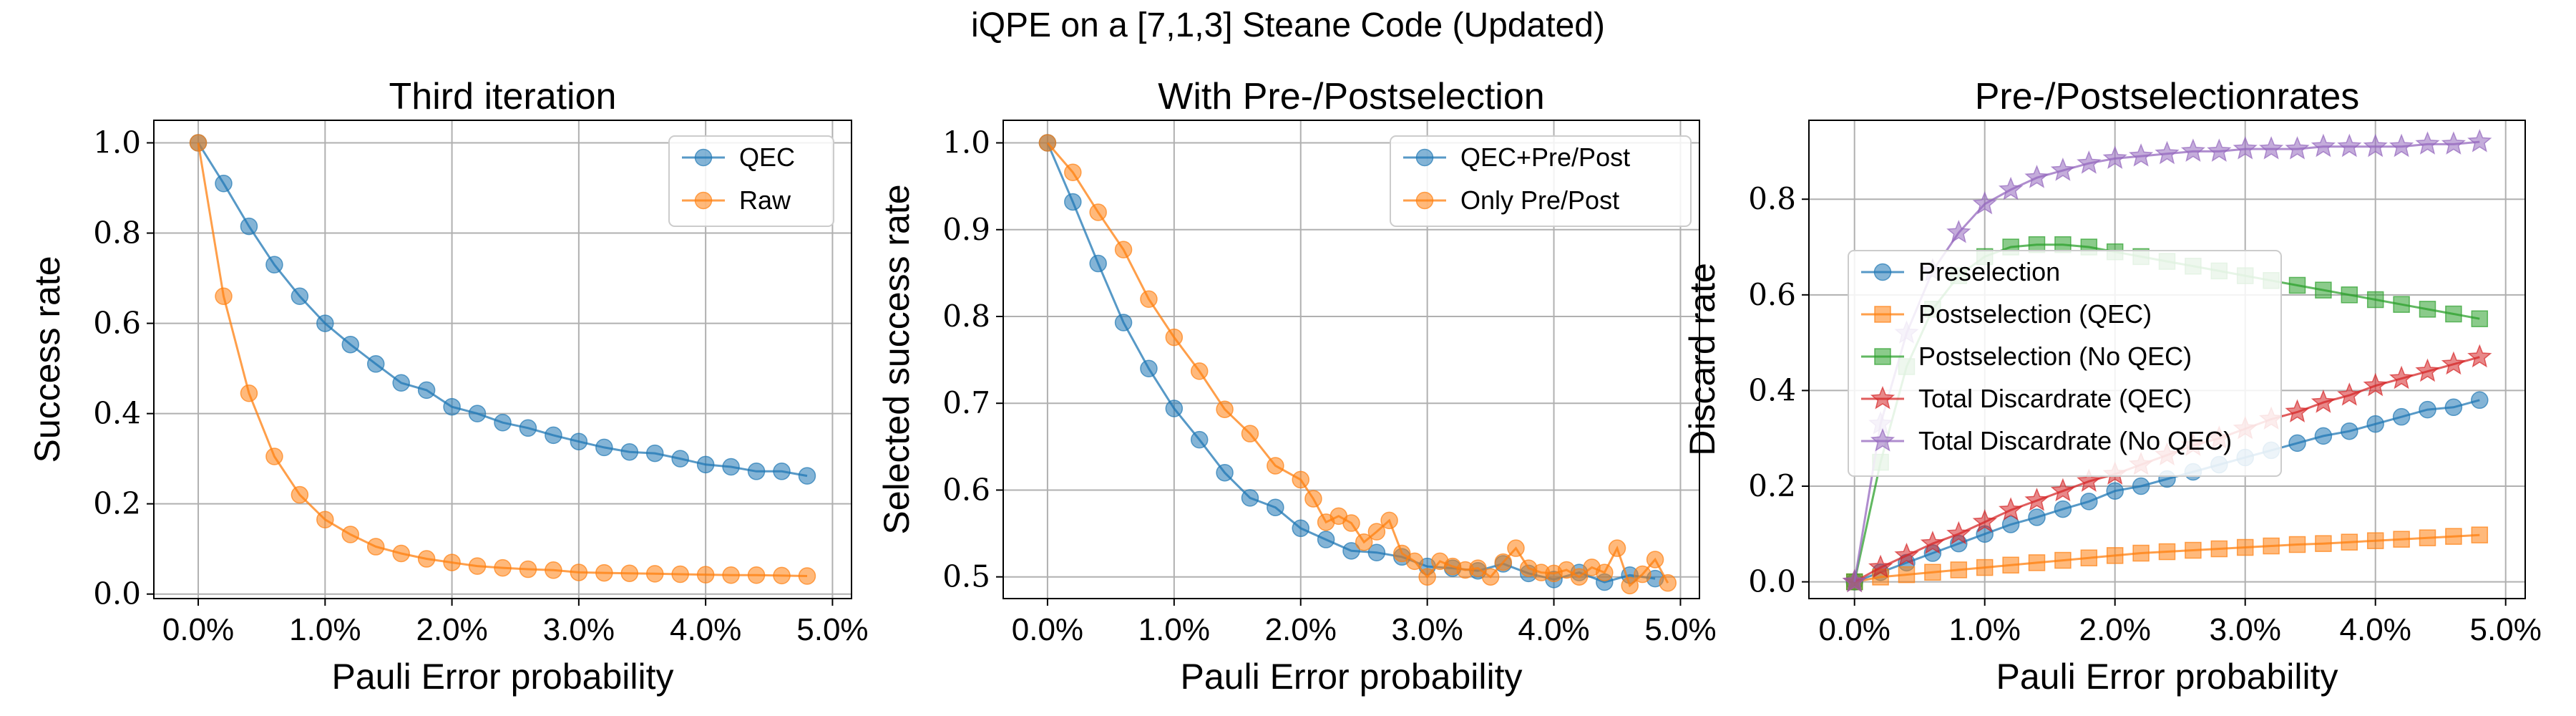 Image resolution: width=2576 pixels, height=716 pixels. What do you see at coordinates (47, 359) in the screenshot?
I see `y-axis-label: Success rate` at bounding box center [47, 359].